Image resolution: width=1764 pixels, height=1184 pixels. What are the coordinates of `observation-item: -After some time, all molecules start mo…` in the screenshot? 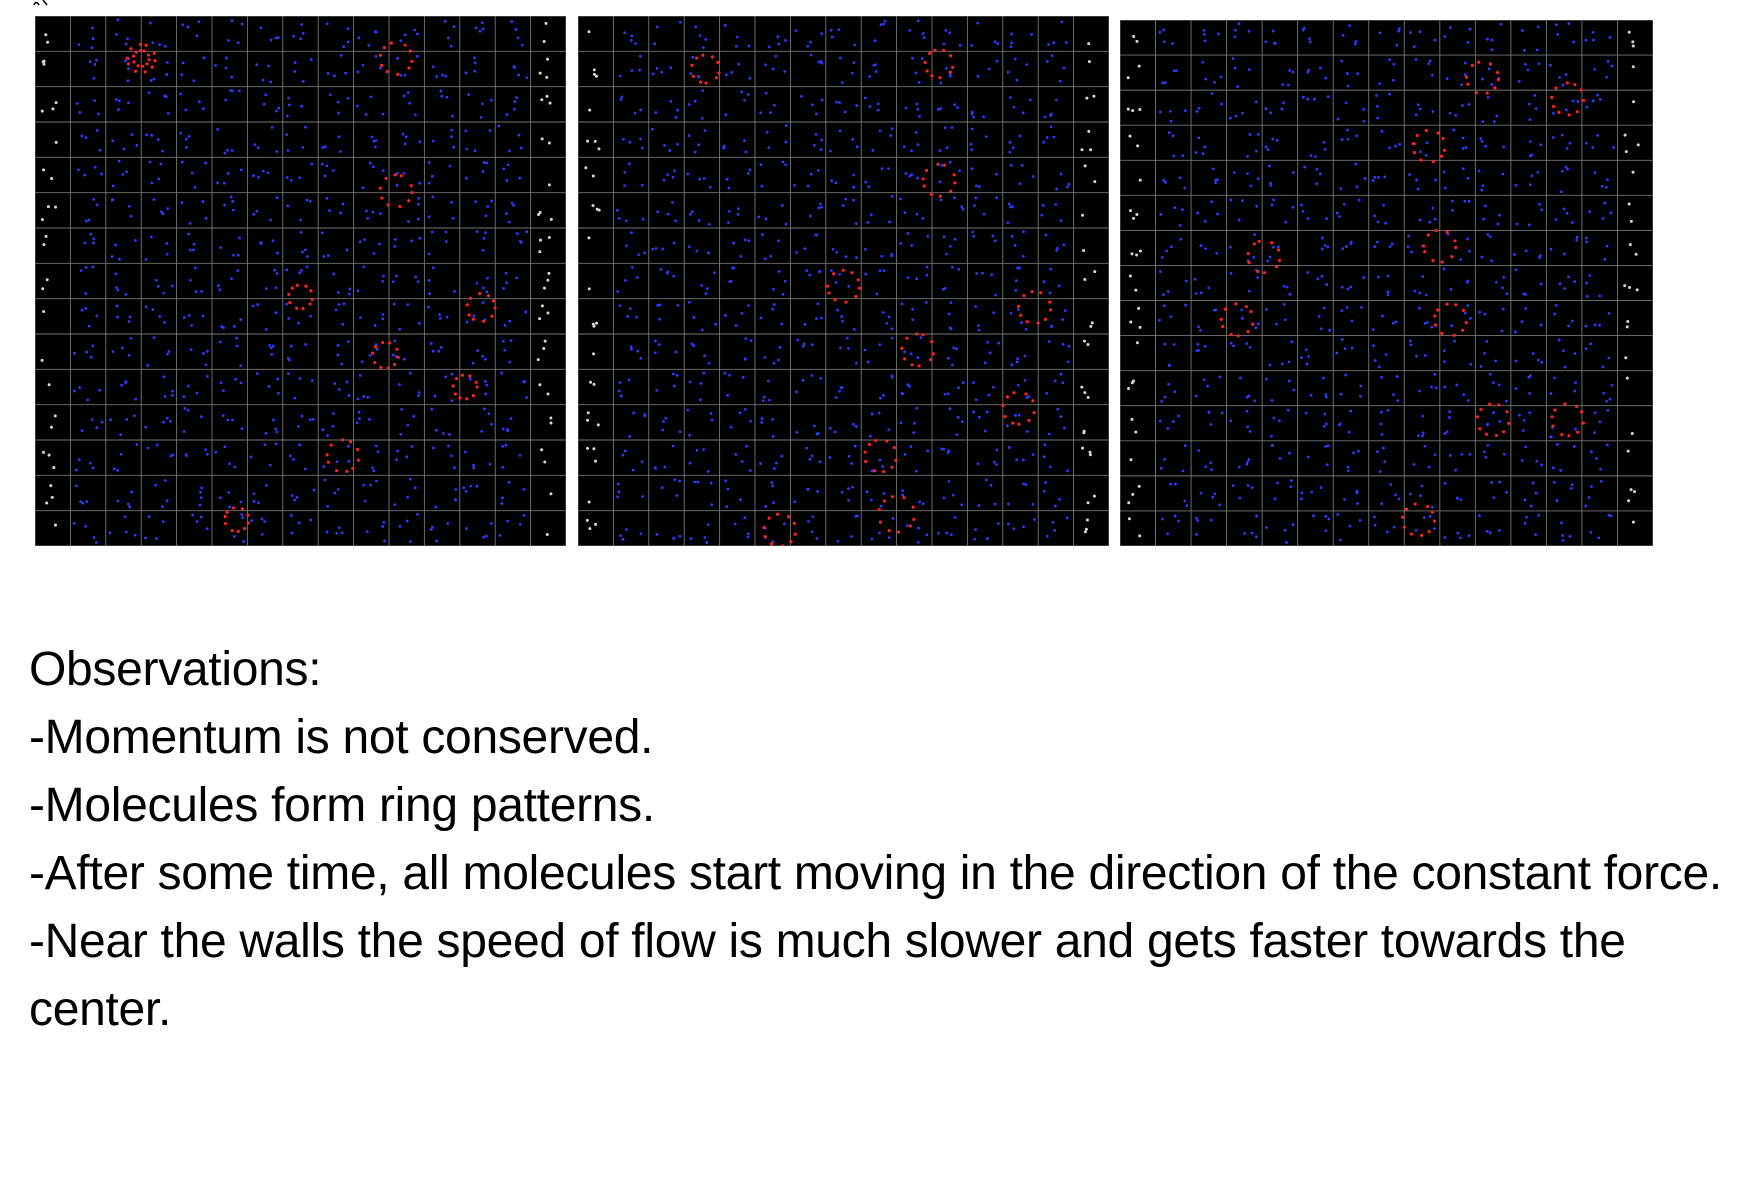 It's located at (875, 873).